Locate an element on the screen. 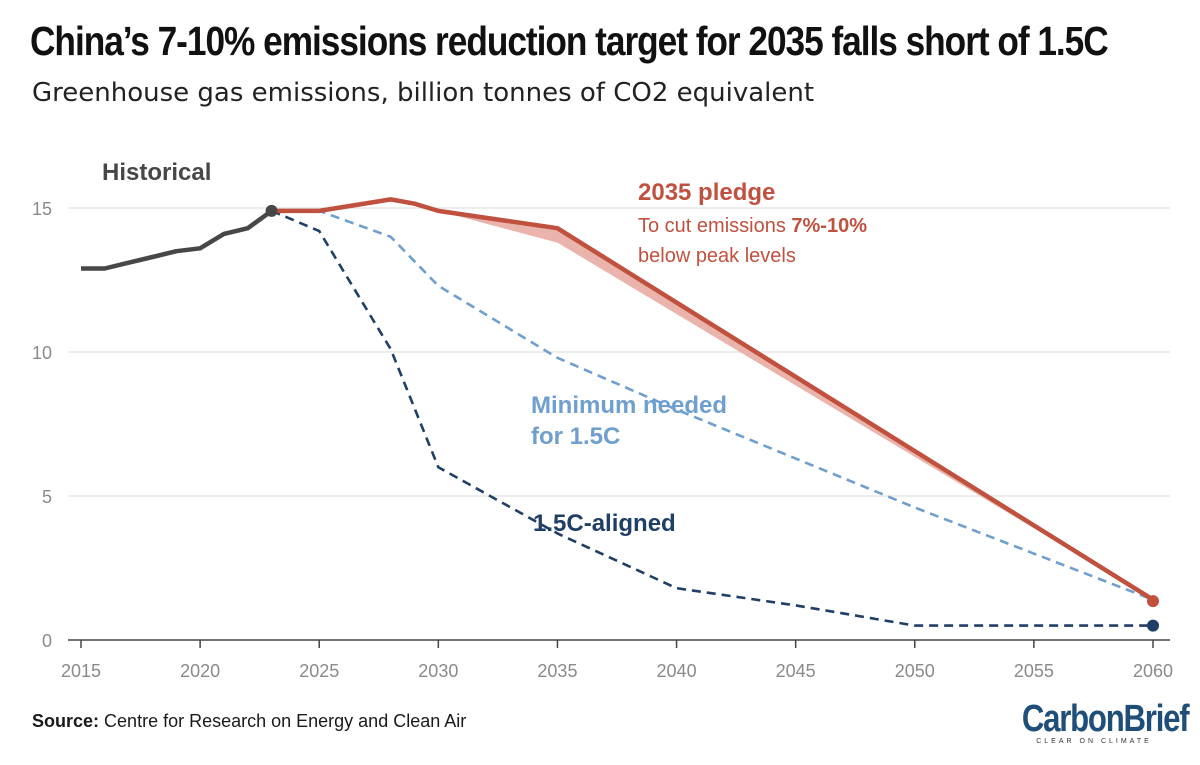 The height and width of the screenshot is (765, 1200). minimum-label-line1: Minimum needed is located at coordinates (629, 405).